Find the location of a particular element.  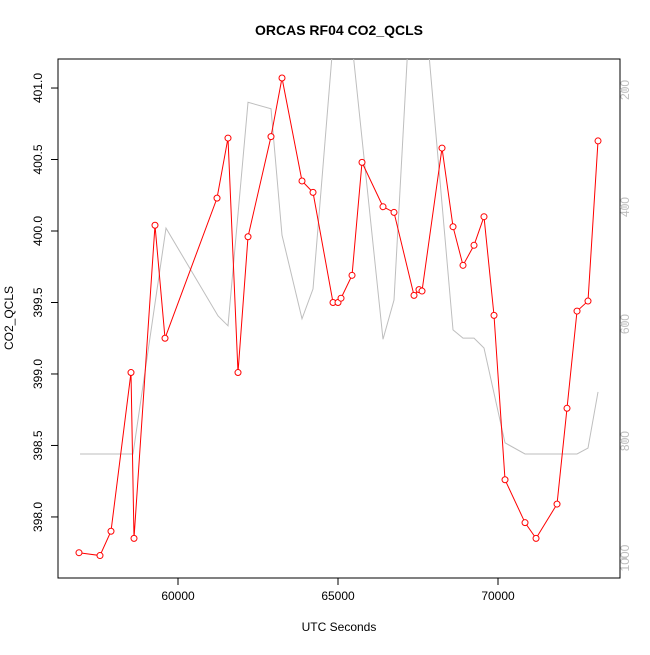

y2-tick-label: 600 is located at coordinates (625, 324).